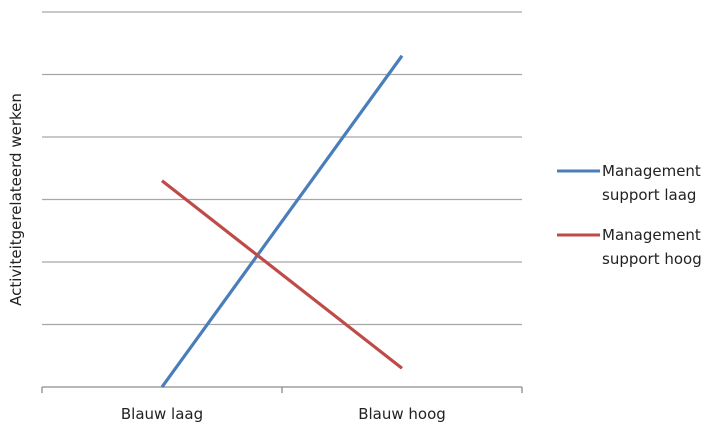 Image resolution: width=728 pixels, height=428 pixels. Describe the element at coordinates (16, 199) in the screenshot. I see `y-axis-title: Activiteitgerelateerd werken` at that location.